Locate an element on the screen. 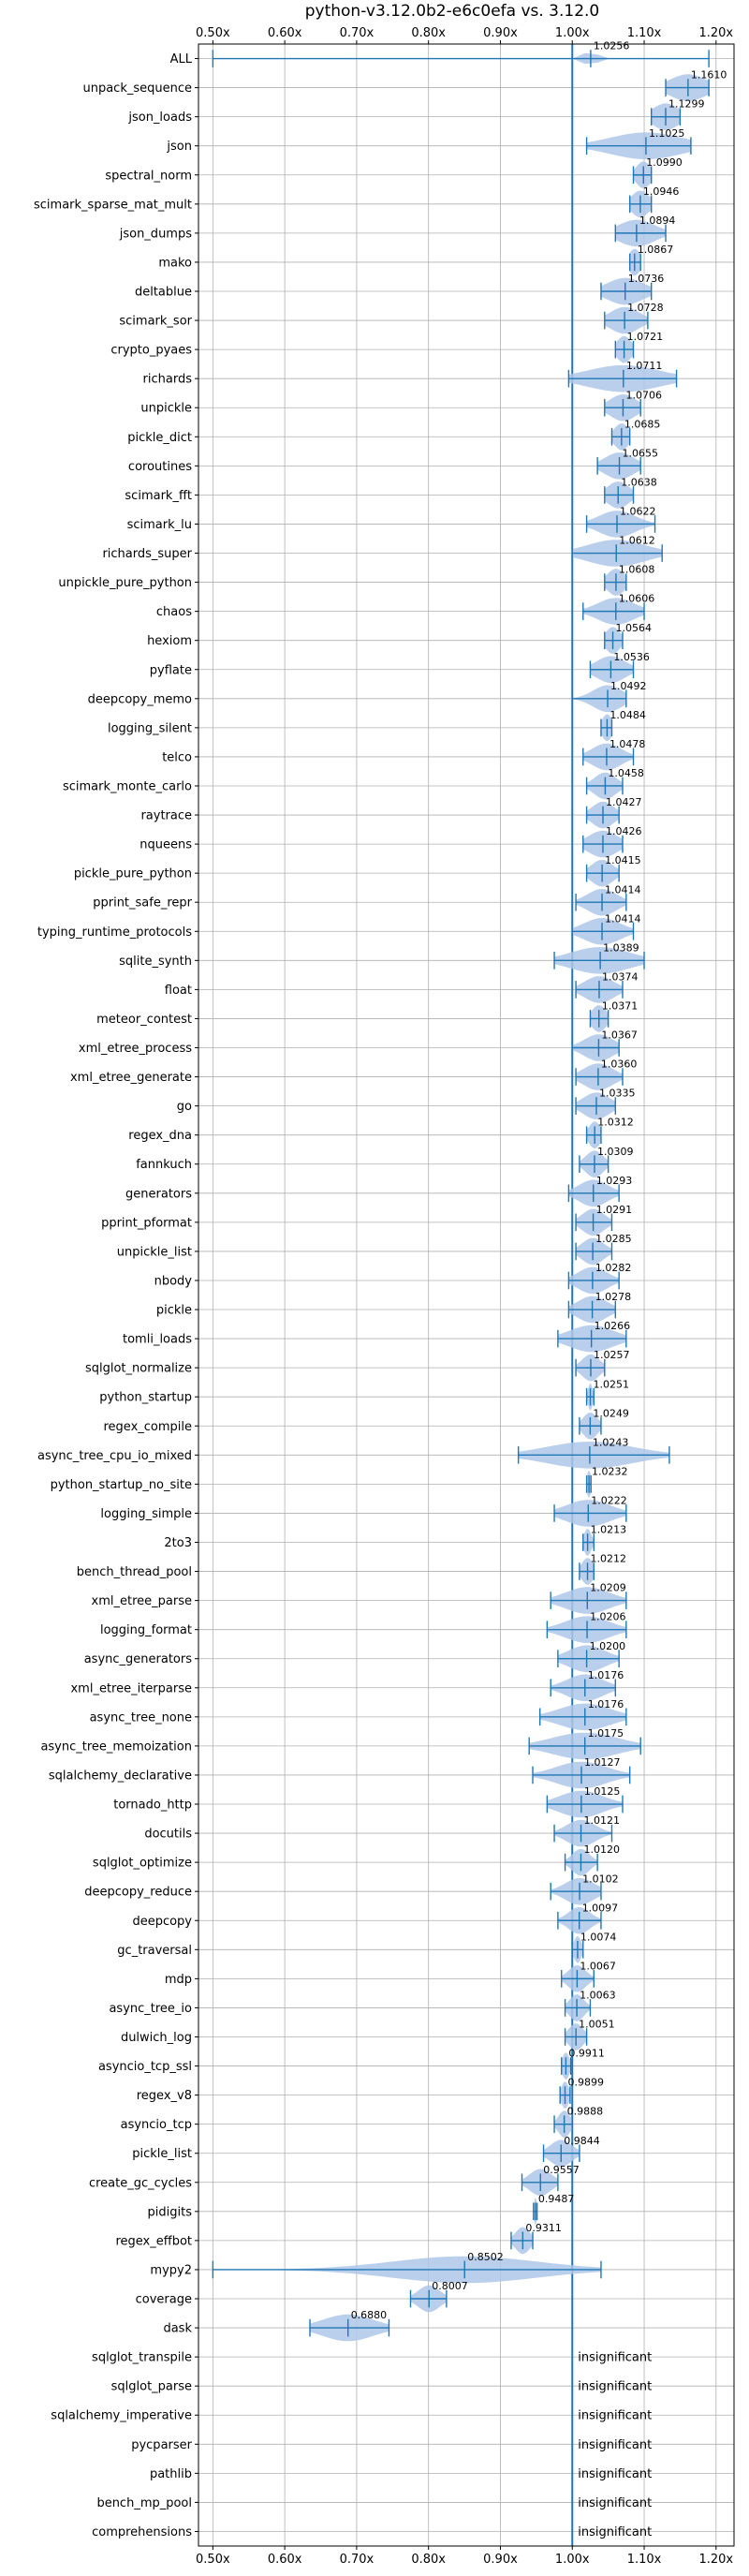 The width and height of the screenshot is (749, 2576). value-label: 1.0251 is located at coordinates (612, 1384).